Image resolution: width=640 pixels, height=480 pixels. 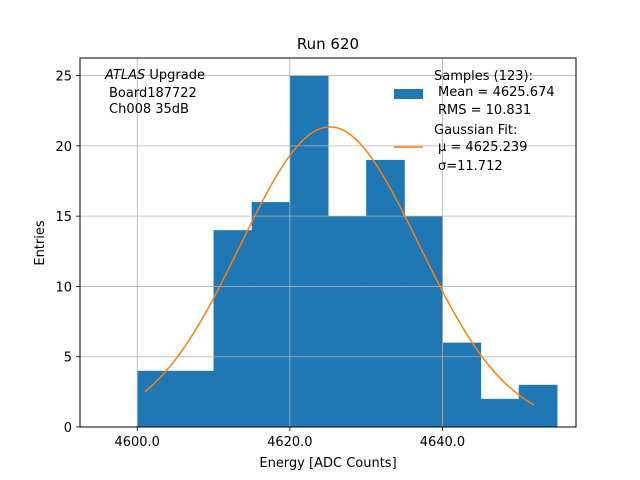 I want to click on y-tick-label-5: 25, so click(x=63, y=77).